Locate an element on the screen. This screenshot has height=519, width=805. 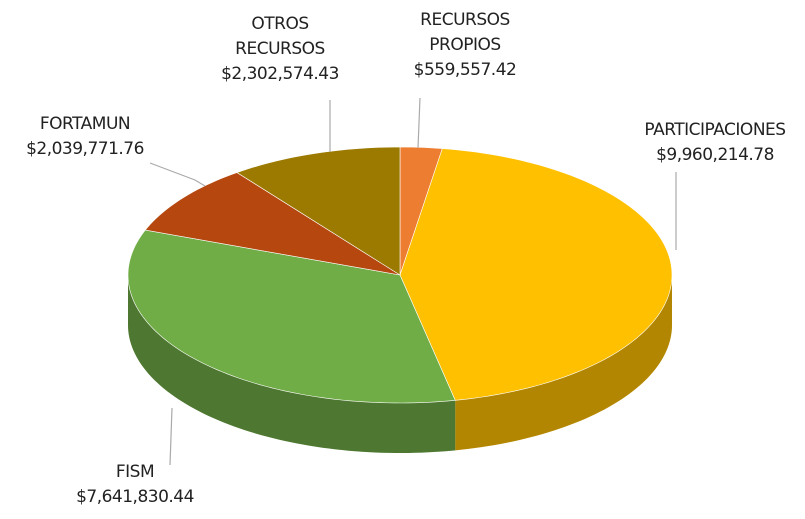
category-label: RECURSOS PROPIOS is located at coordinates (465, 32).